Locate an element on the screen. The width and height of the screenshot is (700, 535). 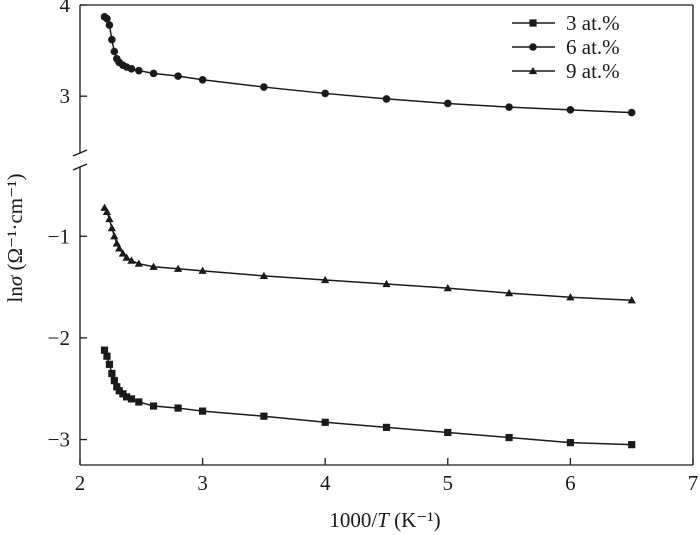
legend-item: 9 at.% is located at coordinates (566, 71).